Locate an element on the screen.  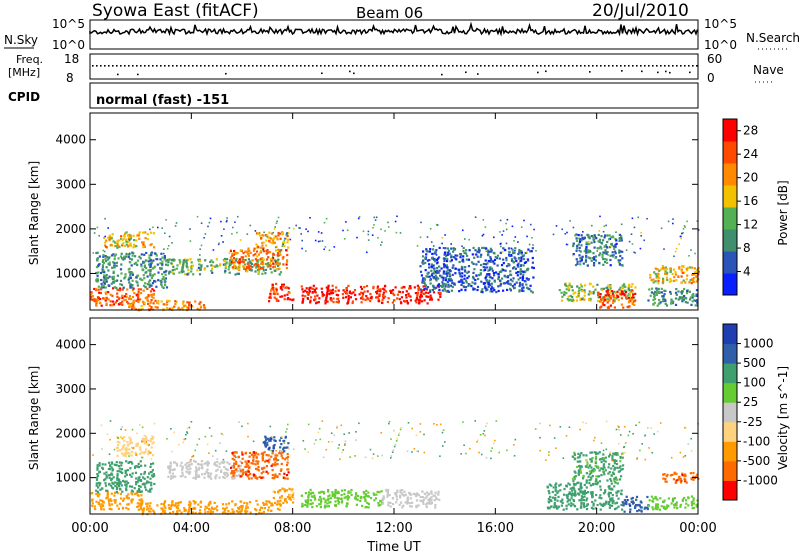
nave-dot is located at coordinates (690, 72).